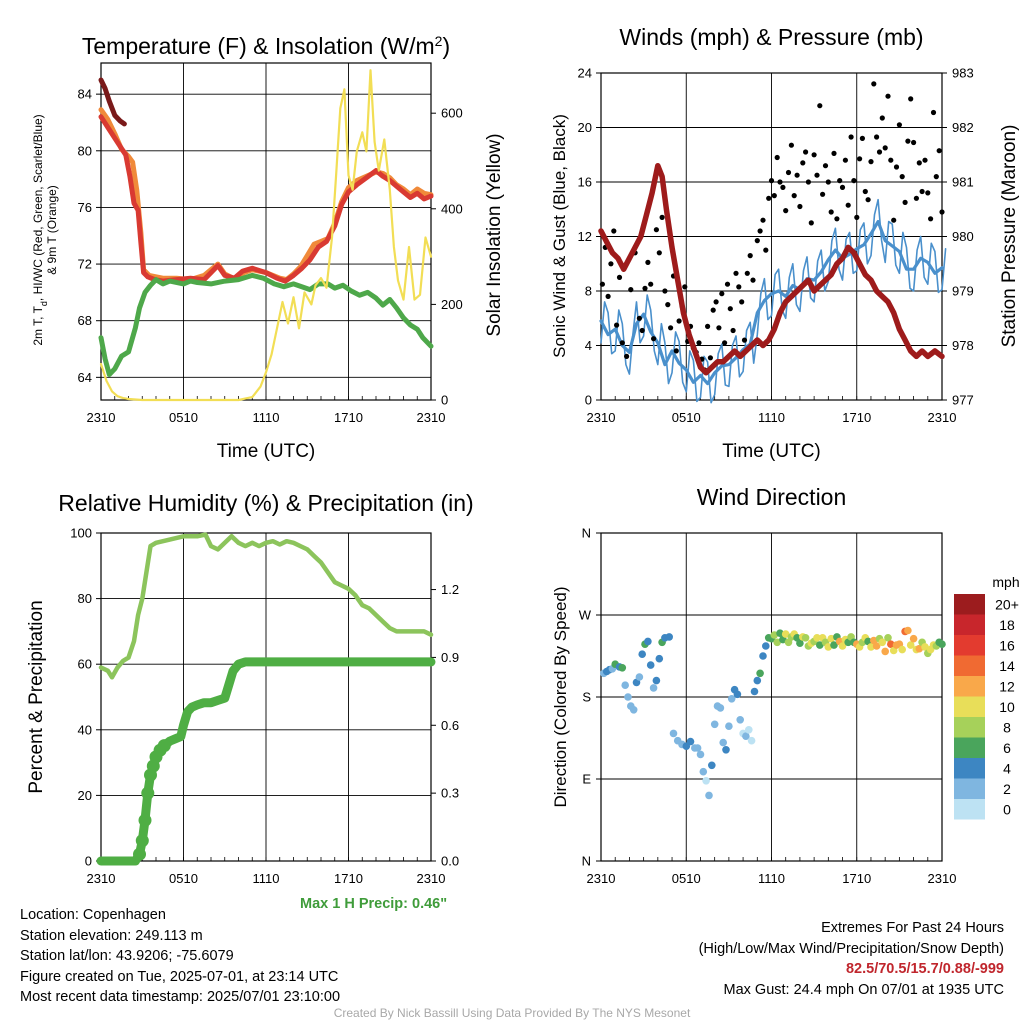 This screenshot has width=1024, height=1024. Describe the element at coordinates (85, 729) in the screenshot. I see `rh-y-tick-label: 40` at that location.